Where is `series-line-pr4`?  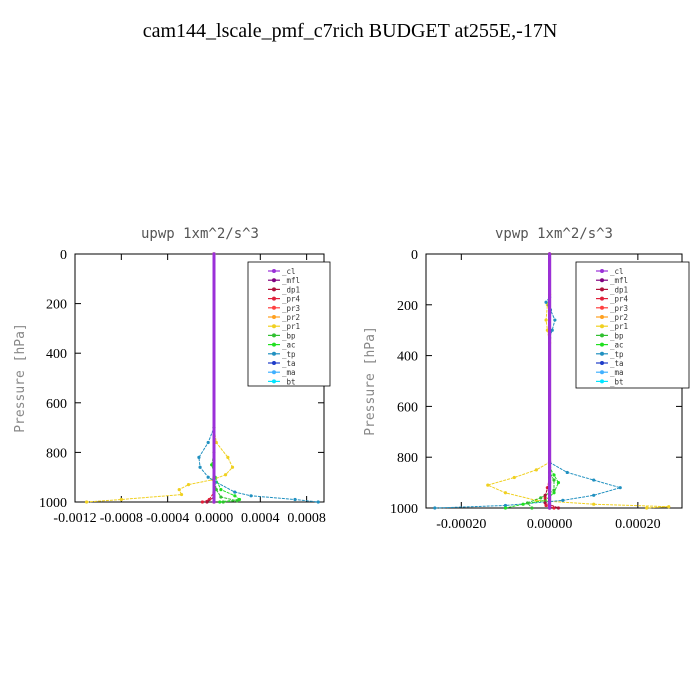 series-line-pr4 is located at coordinates (208, 378).